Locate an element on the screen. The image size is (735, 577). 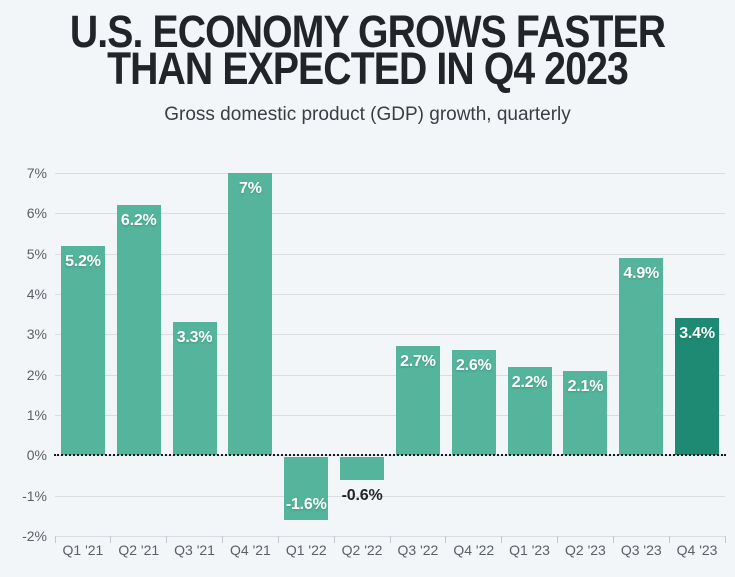
bar: 2.6% is located at coordinates (473, 403).